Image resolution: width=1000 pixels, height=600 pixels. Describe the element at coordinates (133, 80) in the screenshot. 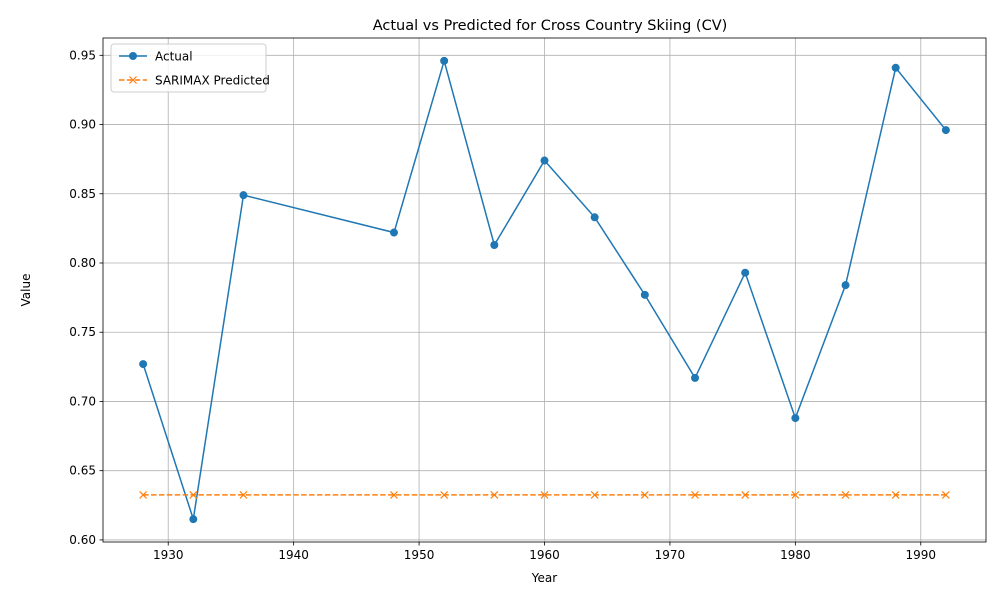

I see `legend-marker-x` at that location.